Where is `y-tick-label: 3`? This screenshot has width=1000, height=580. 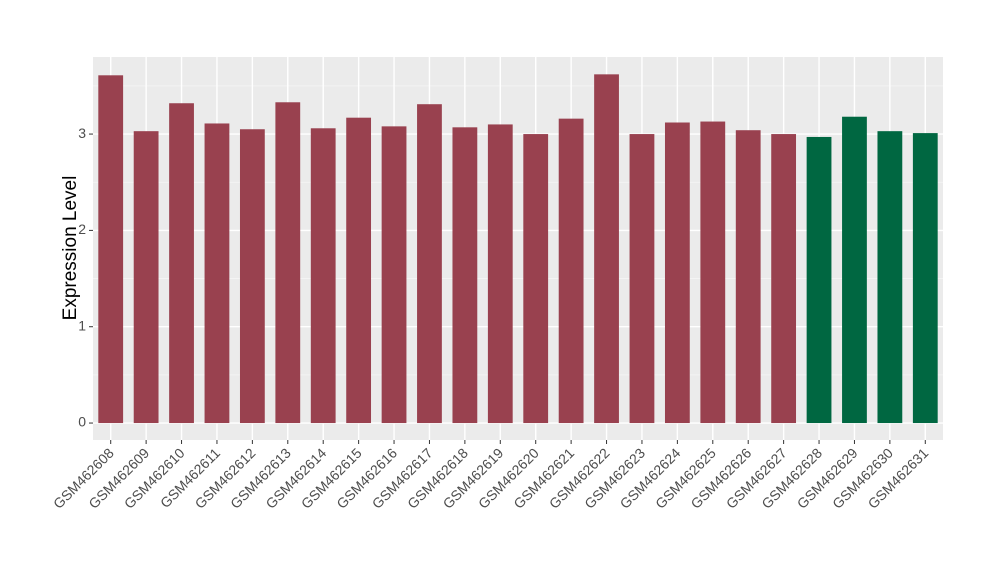 y-tick-label: 3 is located at coordinates (82, 133).